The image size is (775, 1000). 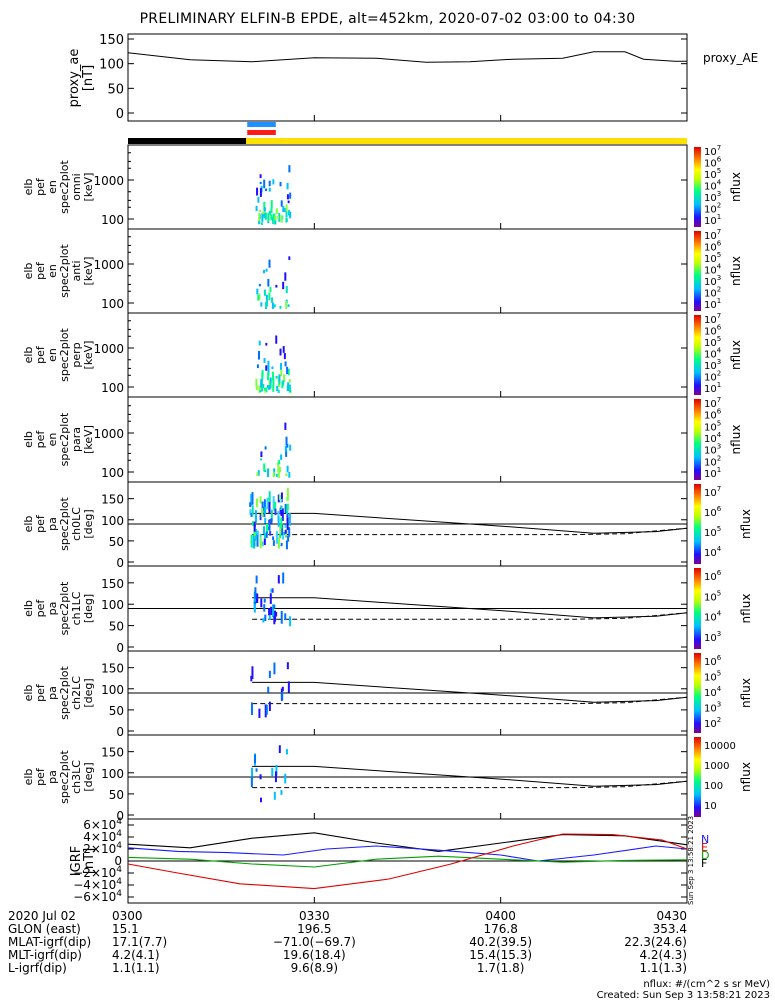 What do you see at coordinates (501, 968) in the screenshot?
I see `footer-value: 1.7(1.8)` at bounding box center [501, 968].